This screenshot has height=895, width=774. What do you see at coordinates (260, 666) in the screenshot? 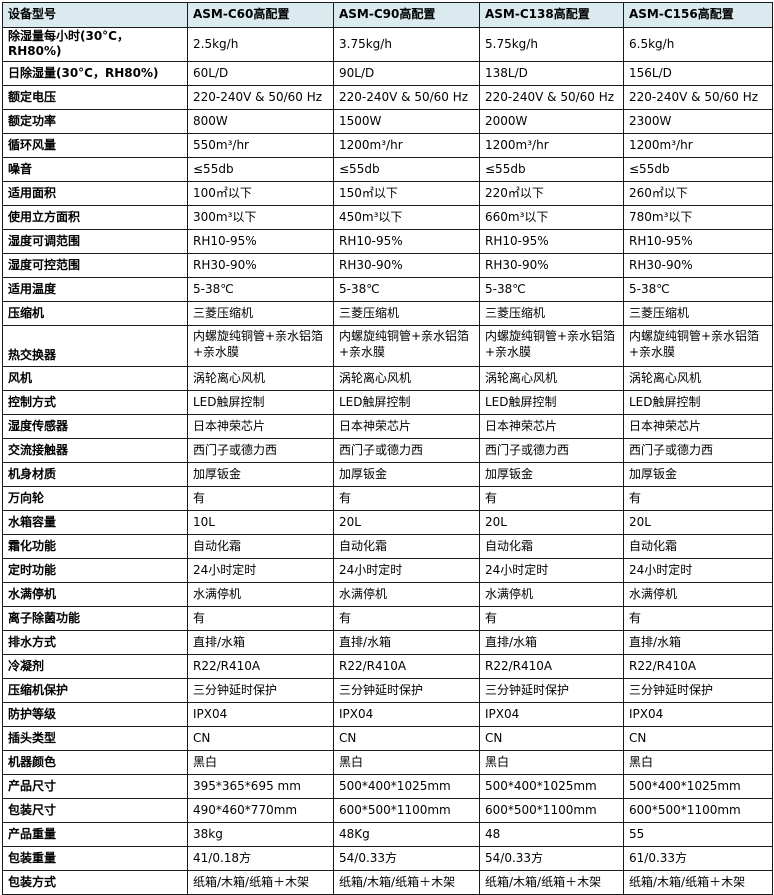
I see `cell-c60: R22/R410A` at bounding box center [260, 666].